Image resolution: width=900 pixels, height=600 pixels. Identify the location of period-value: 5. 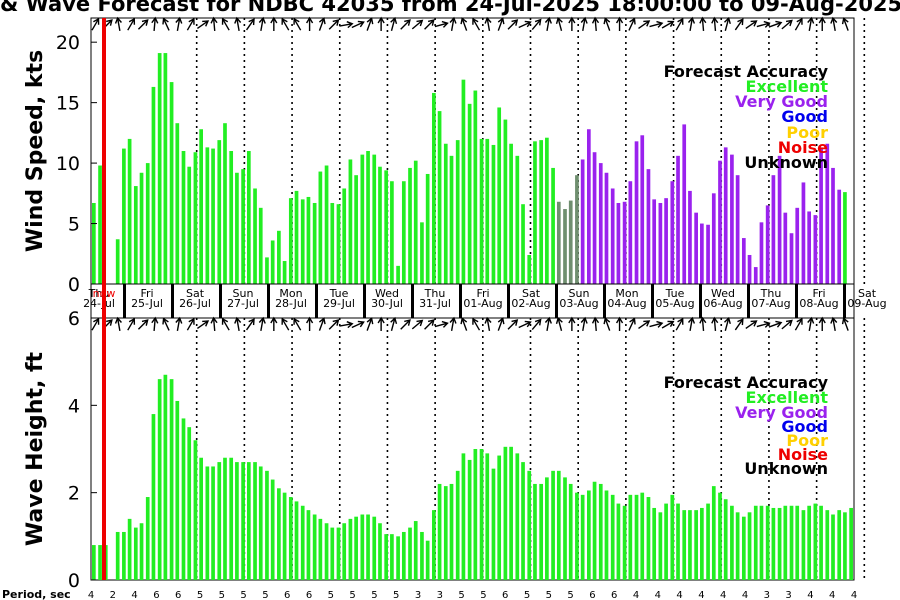
(396, 595).